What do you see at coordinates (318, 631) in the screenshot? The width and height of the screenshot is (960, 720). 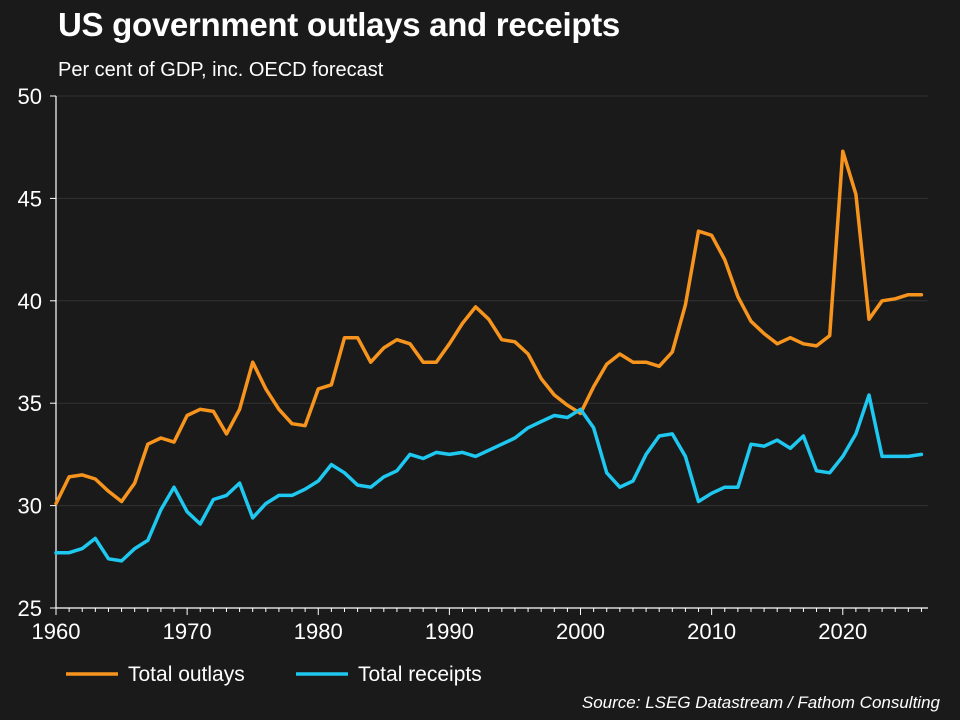 I see `x-tick-label: 1980` at bounding box center [318, 631].